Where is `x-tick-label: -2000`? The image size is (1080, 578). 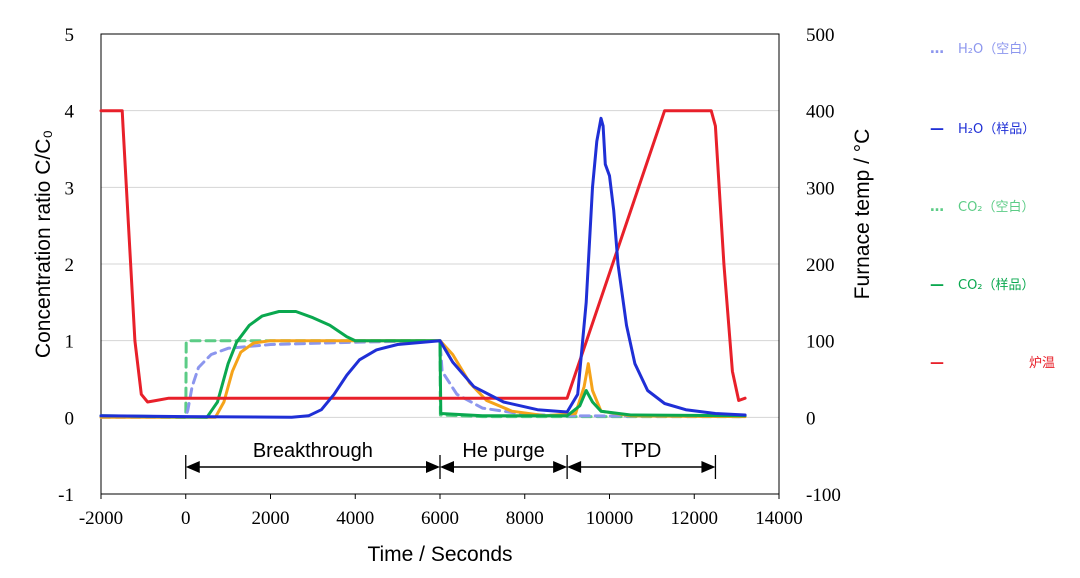
x-tick-label: -2000 is located at coordinates (101, 518).